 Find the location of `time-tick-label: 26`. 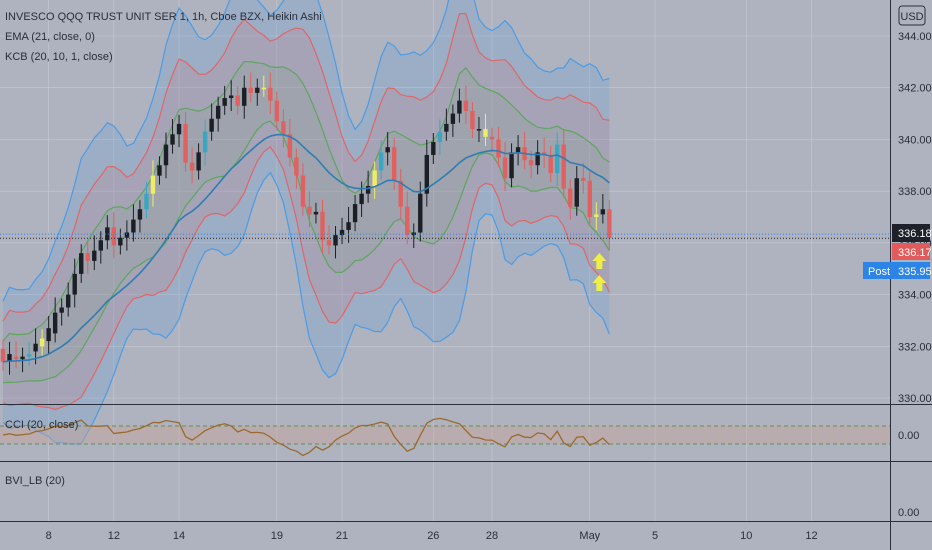

time-tick-label: 26 is located at coordinates (433, 536).